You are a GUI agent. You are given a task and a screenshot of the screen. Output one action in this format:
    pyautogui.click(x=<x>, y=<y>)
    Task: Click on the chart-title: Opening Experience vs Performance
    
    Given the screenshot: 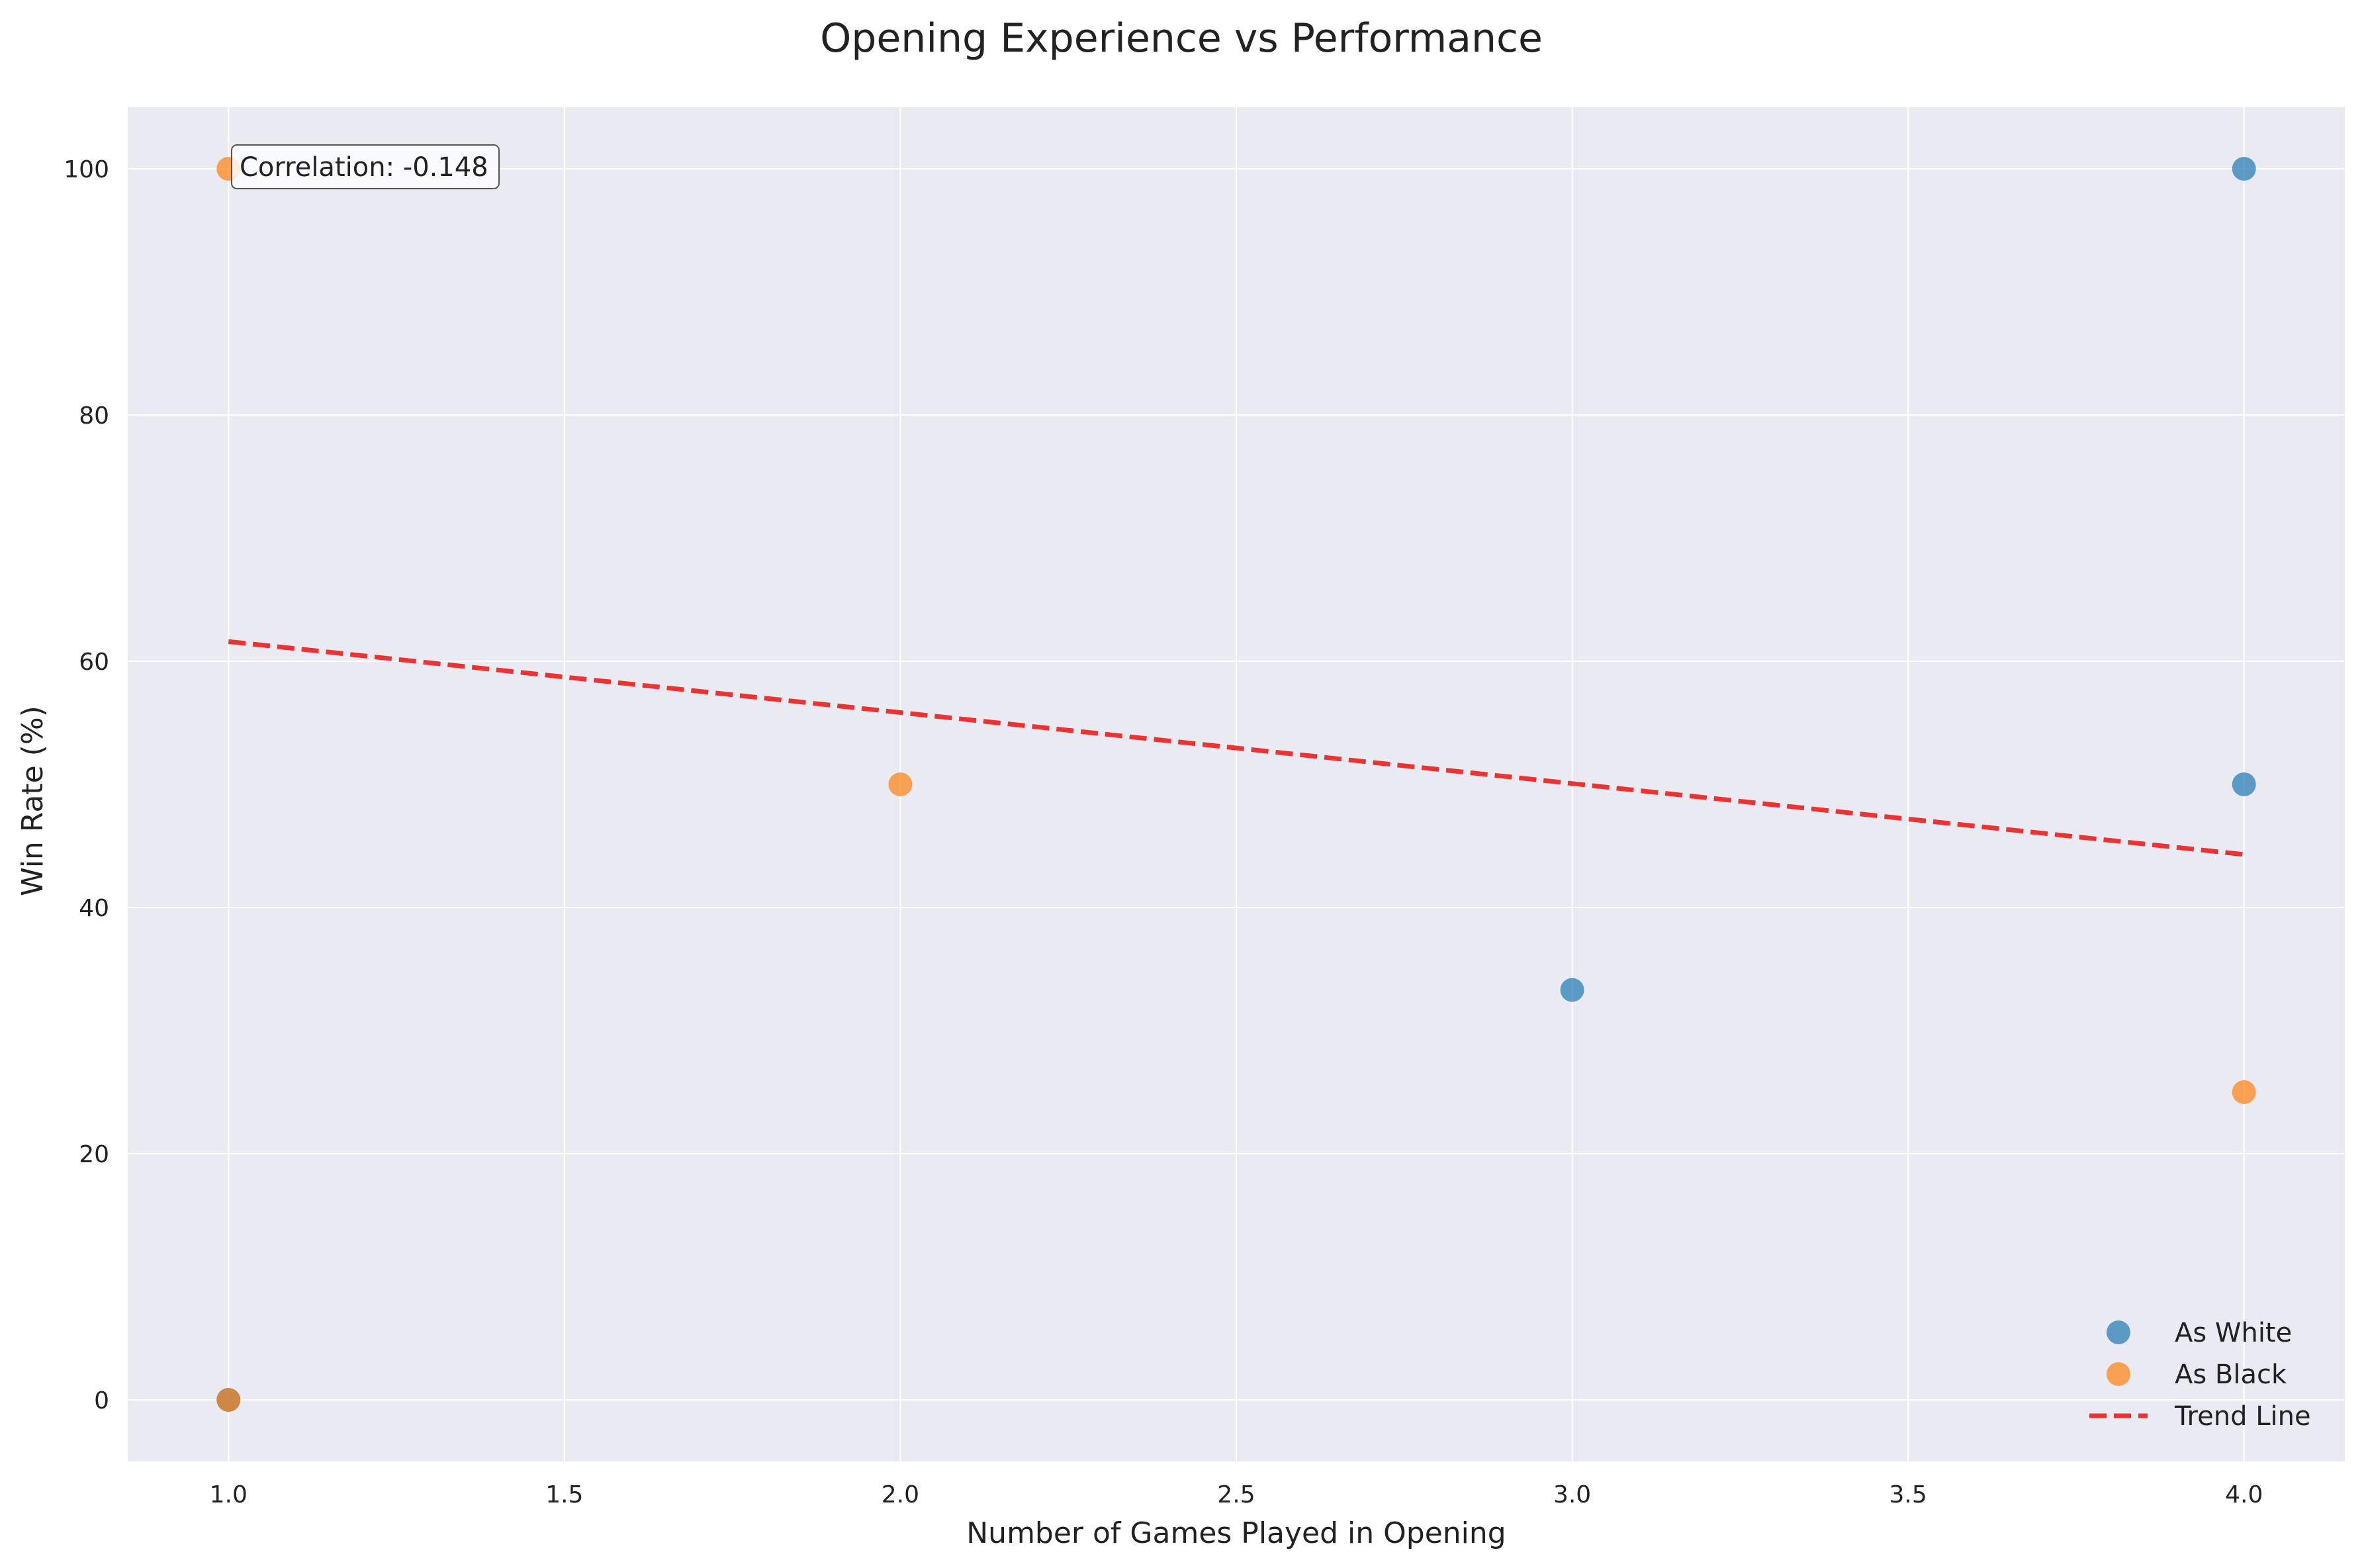 What is the action you would take?
    pyautogui.click(x=1181, y=38)
    